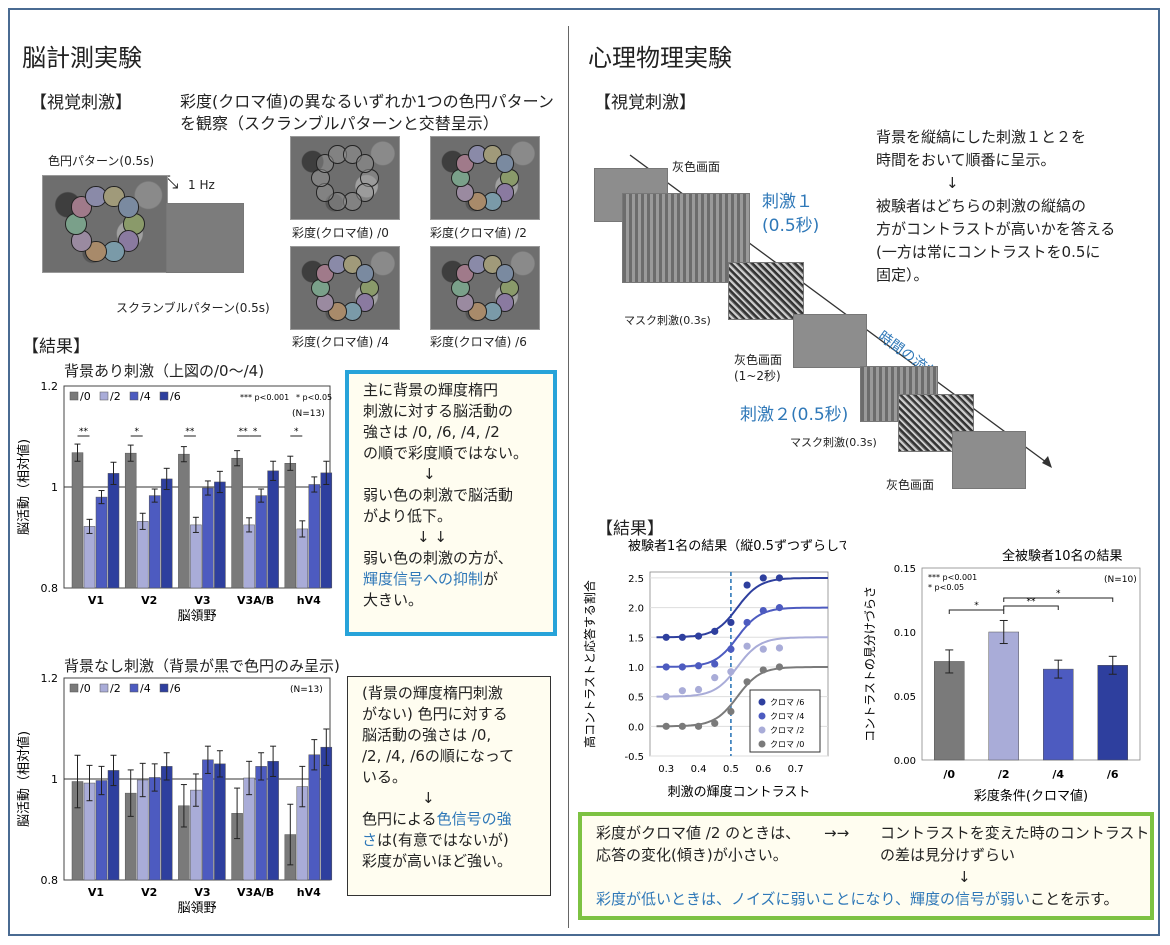 The height and width of the screenshot is (945, 1170). Describe the element at coordinates (636, 727) in the screenshot. I see `y-tick-label: 0.0` at that location.